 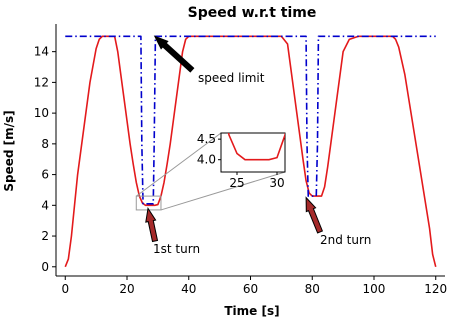 I want to click on y-tick-label: 4, so click(x=45, y=205).